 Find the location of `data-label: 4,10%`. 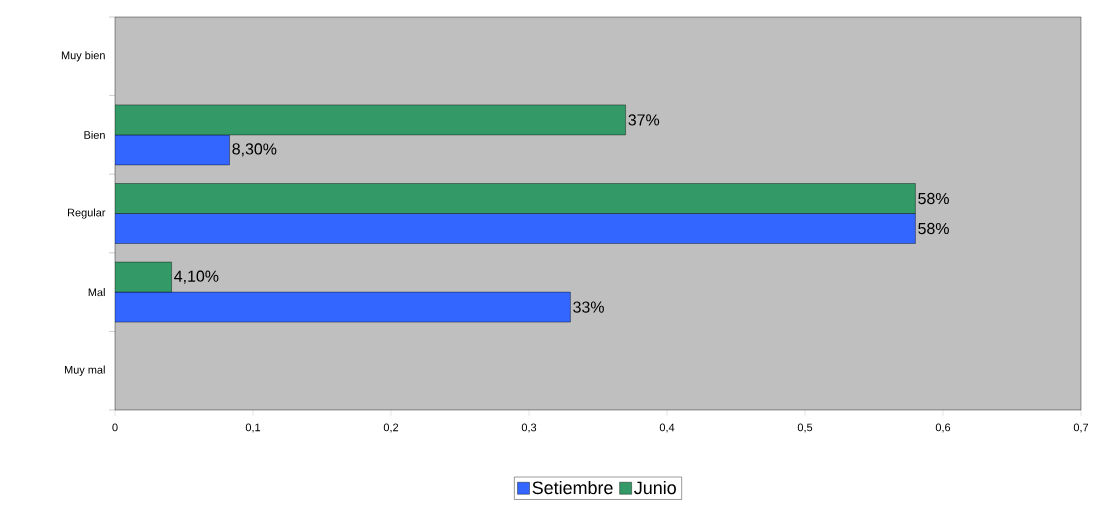

data-label: 4,10% is located at coordinates (196, 277).